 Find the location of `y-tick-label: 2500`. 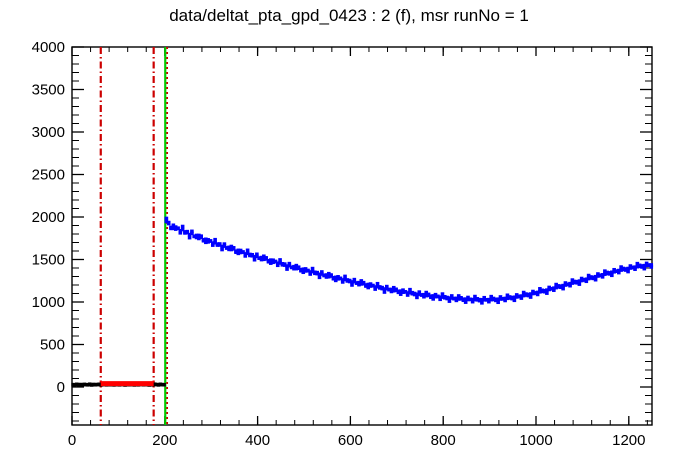

y-tick-label: 2500 is located at coordinates (48, 175).